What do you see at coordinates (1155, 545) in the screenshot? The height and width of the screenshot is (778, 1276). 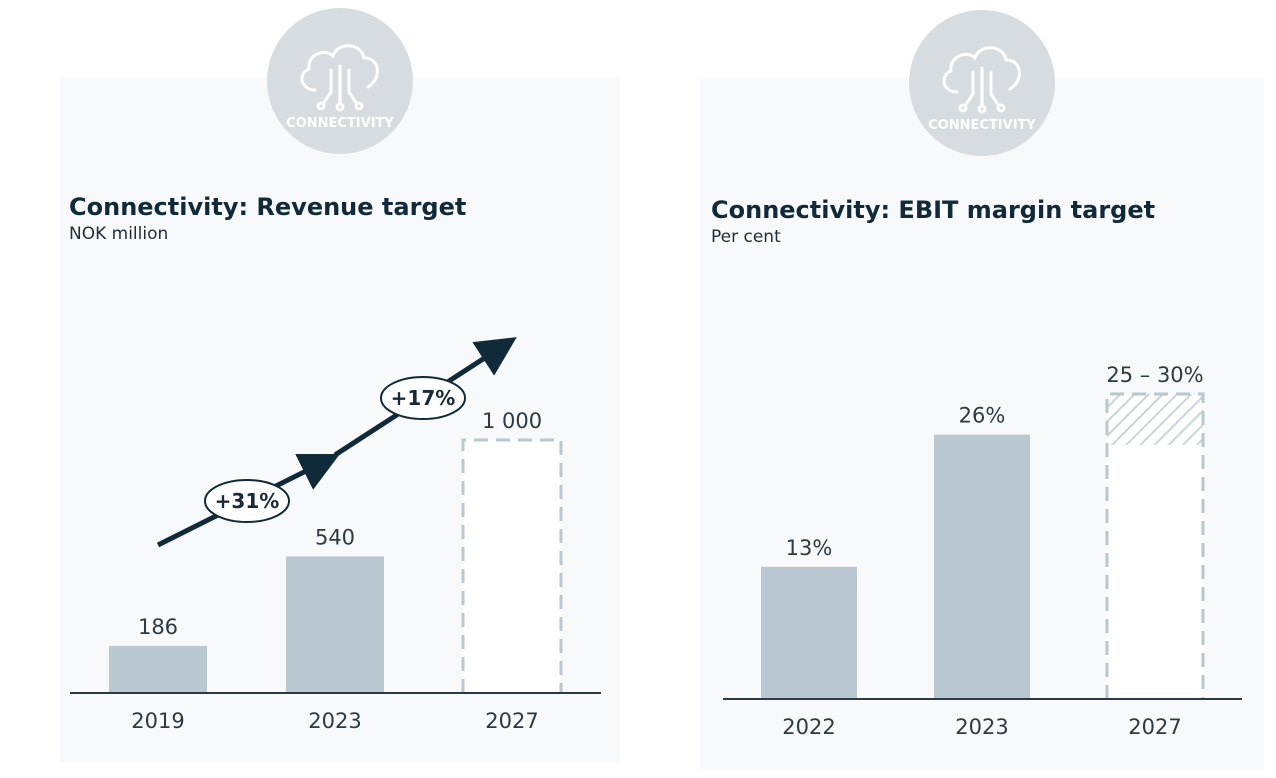 I see `target-bar-outline` at bounding box center [1155, 545].